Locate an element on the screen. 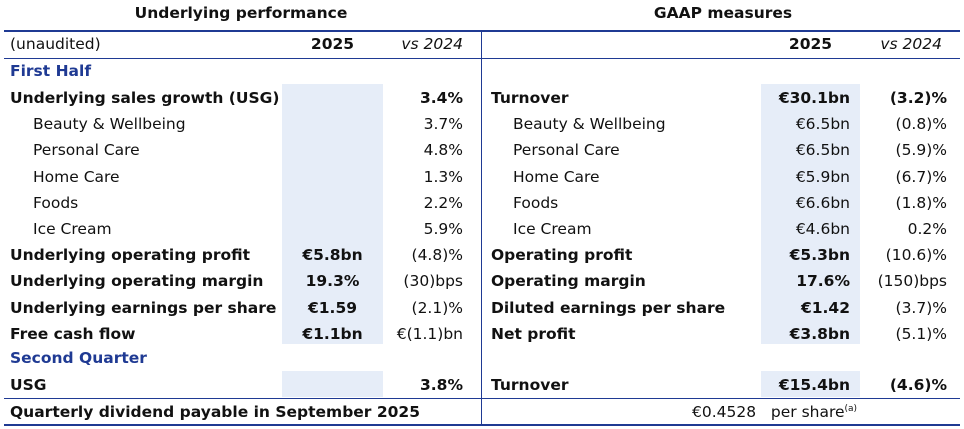  fh-row-8-right-label: Diluted earnings per share is located at coordinates (608, 308).